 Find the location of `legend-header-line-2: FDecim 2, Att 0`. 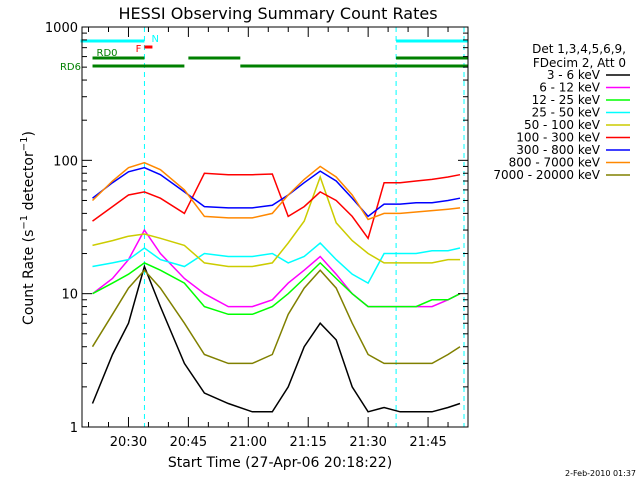

legend-header-line-2: FDecim 2, Att 0 is located at coordinates (579, 63).